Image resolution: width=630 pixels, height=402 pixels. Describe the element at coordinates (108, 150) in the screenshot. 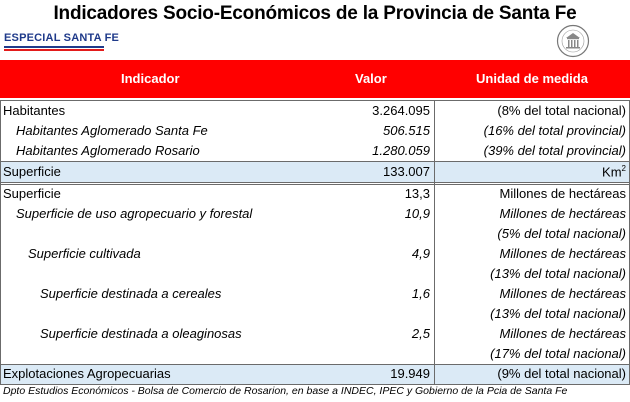

I see `row-indicador: Habitantes Aglomerado Rosario` at that location.